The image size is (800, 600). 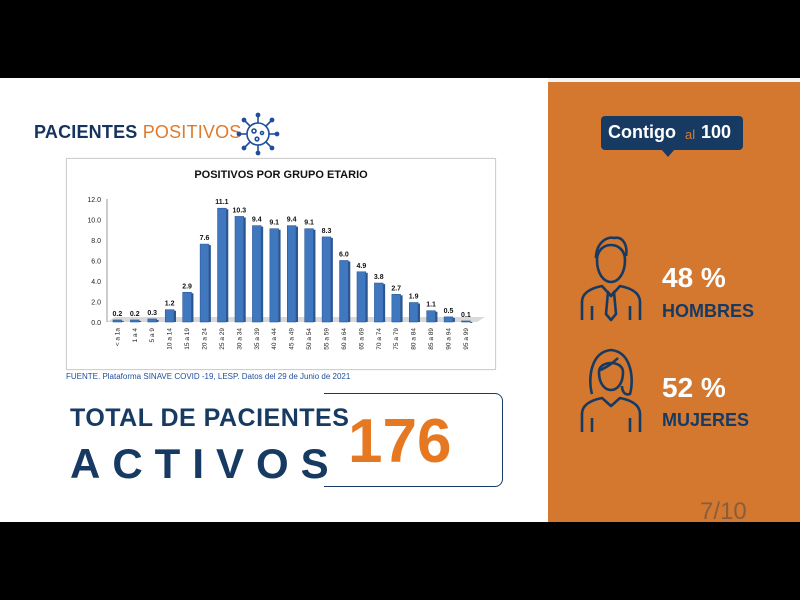 I want to click on section-title: PACIENTES POSITIVOS, so click(x=138, y=132).